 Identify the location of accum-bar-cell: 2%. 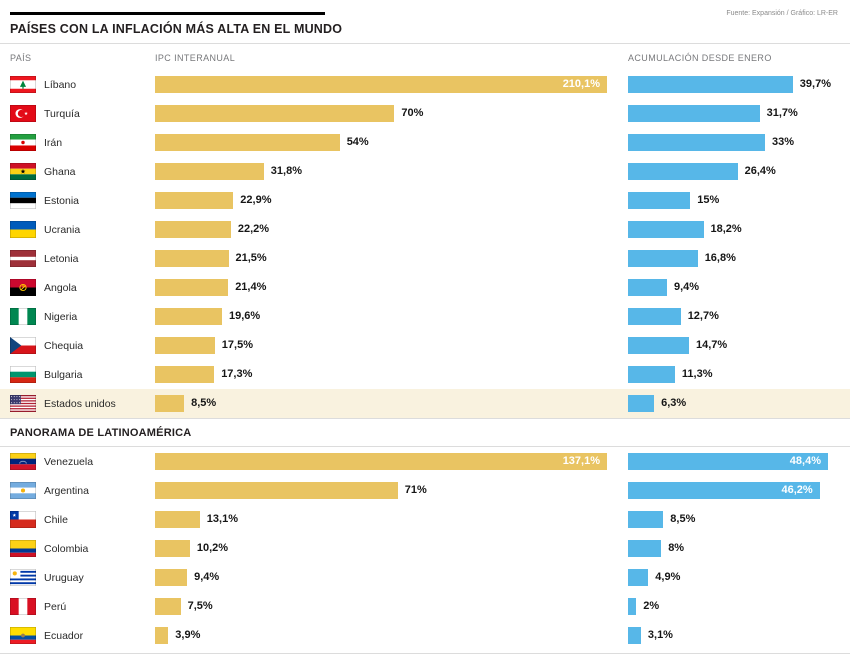
(734, 606).